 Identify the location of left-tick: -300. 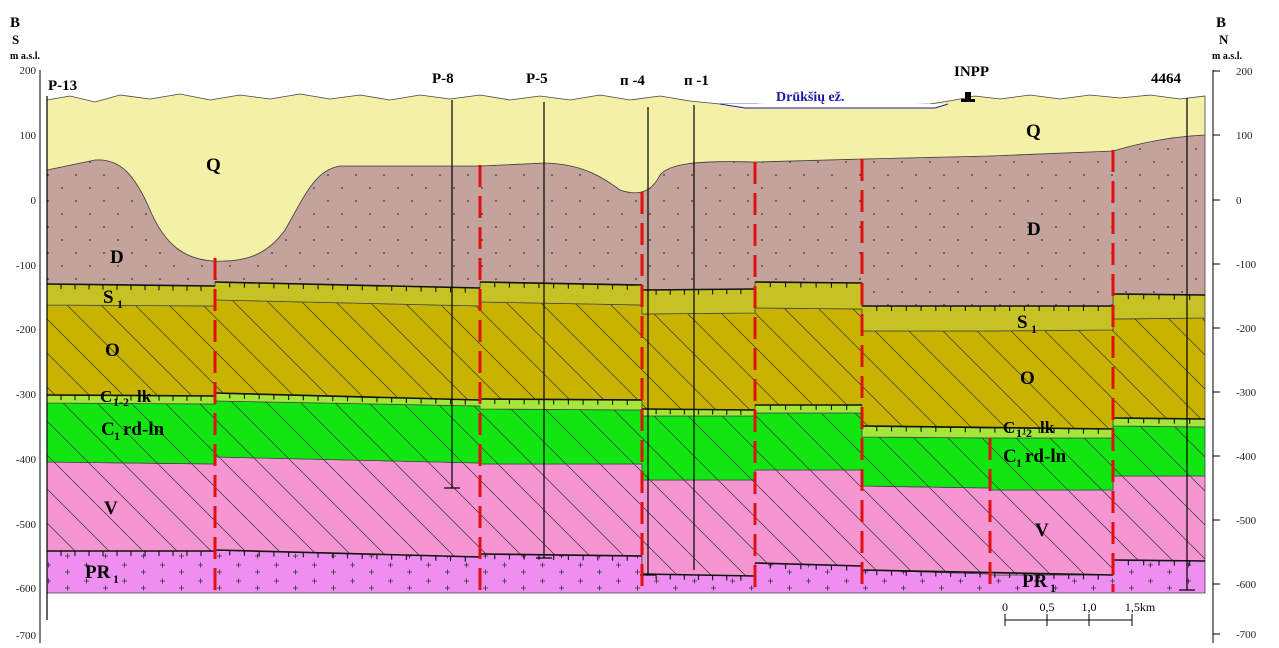
(26, 395).